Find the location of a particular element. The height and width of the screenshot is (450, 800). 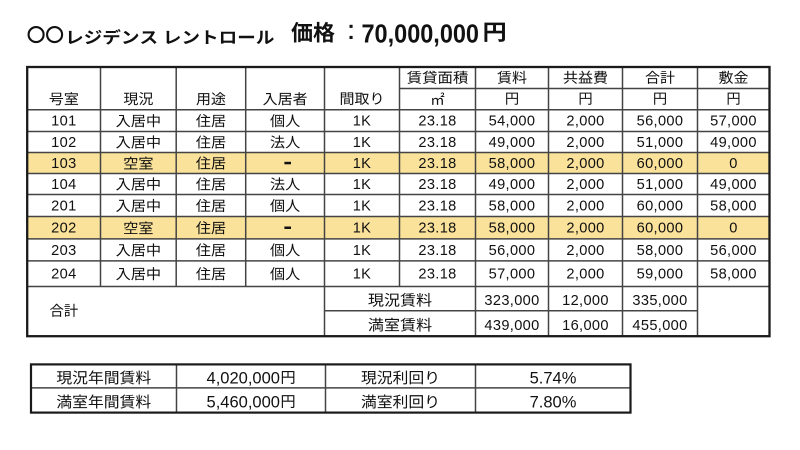

svg-text: 7.80% is located at coordinates (553, 402).